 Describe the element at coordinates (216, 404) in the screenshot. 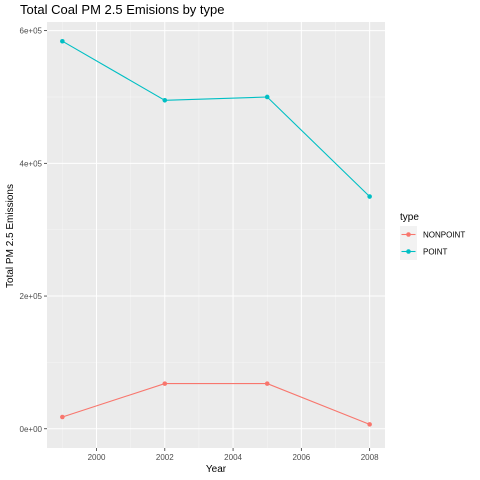

I see `series-line-nonpoint` at that location.